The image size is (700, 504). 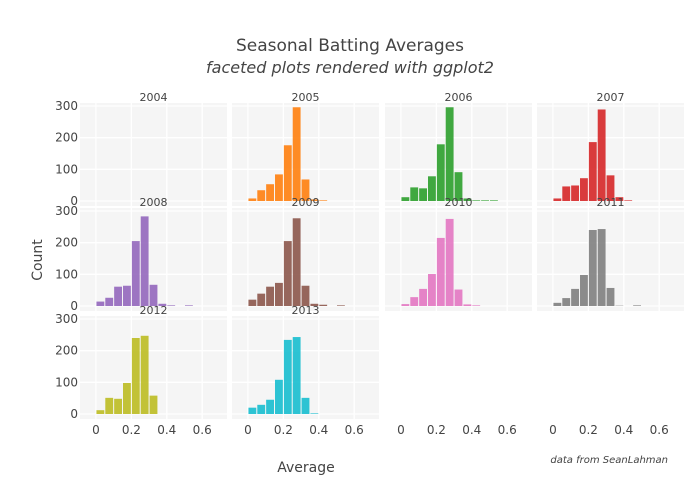 What do you see at coordinates (610, 253) in the screenshot?
I see `facet-panel-2011: 2011` at bounding box center [610, 253].